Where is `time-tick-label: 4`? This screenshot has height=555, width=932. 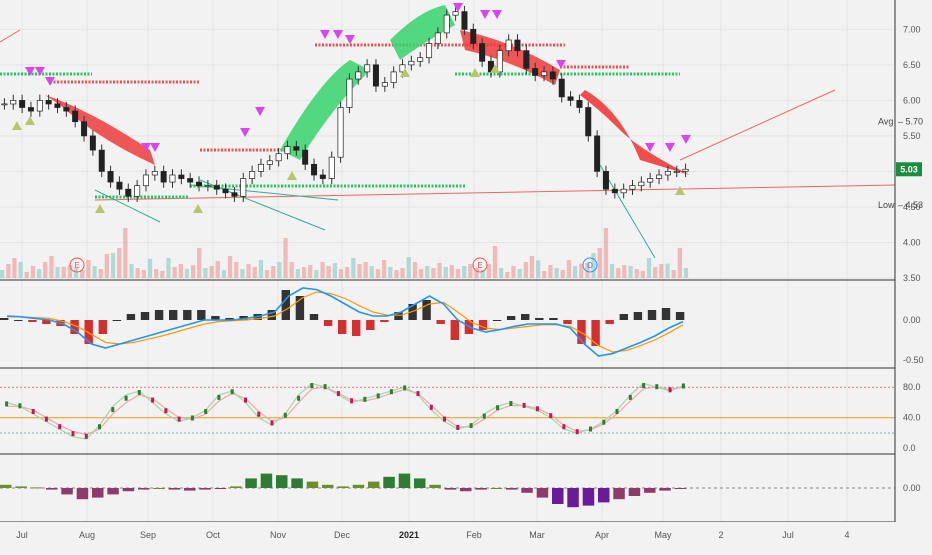 time-tick-label: 4 is located at coordinates (846, 535).